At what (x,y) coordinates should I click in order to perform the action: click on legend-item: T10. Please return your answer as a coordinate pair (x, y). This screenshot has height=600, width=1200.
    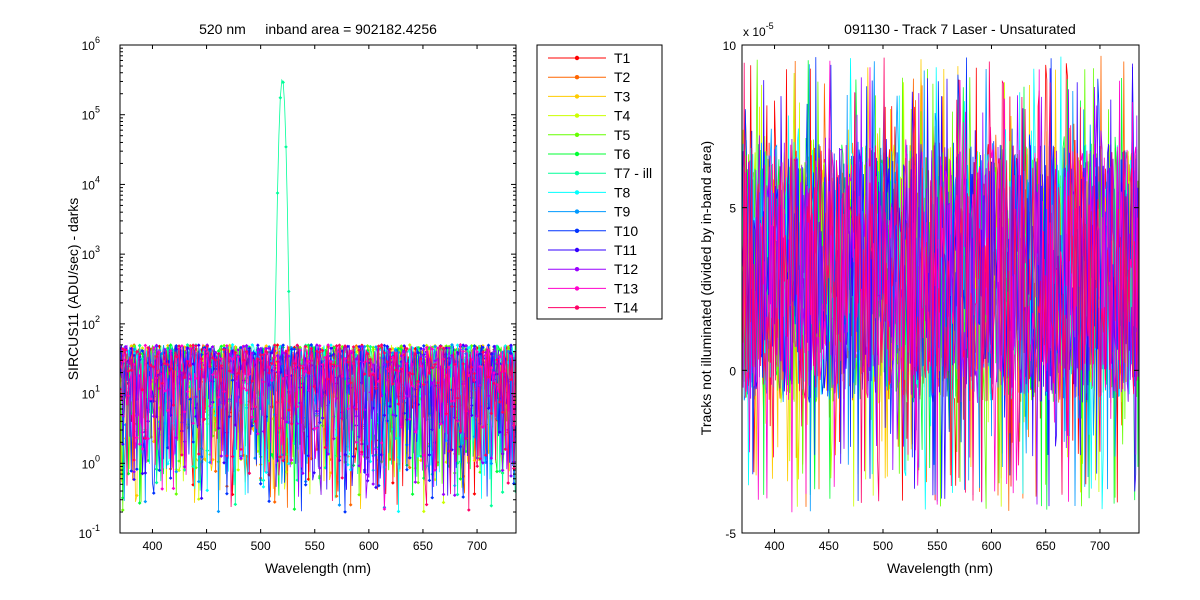
    Looking at the image, I should click on (593, 231).